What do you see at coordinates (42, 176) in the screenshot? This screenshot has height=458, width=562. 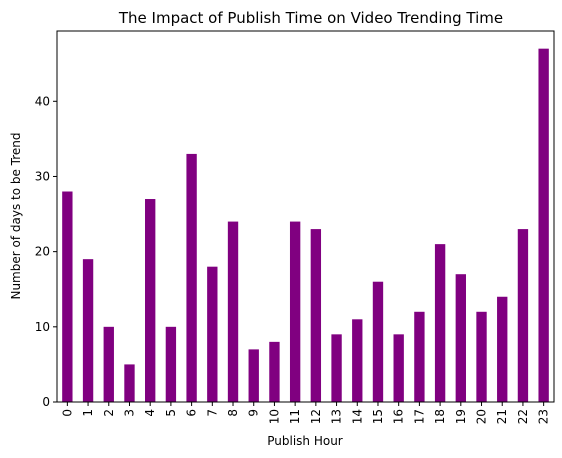 I see `y-tick-label: 30` at bounding box center [42, 176].